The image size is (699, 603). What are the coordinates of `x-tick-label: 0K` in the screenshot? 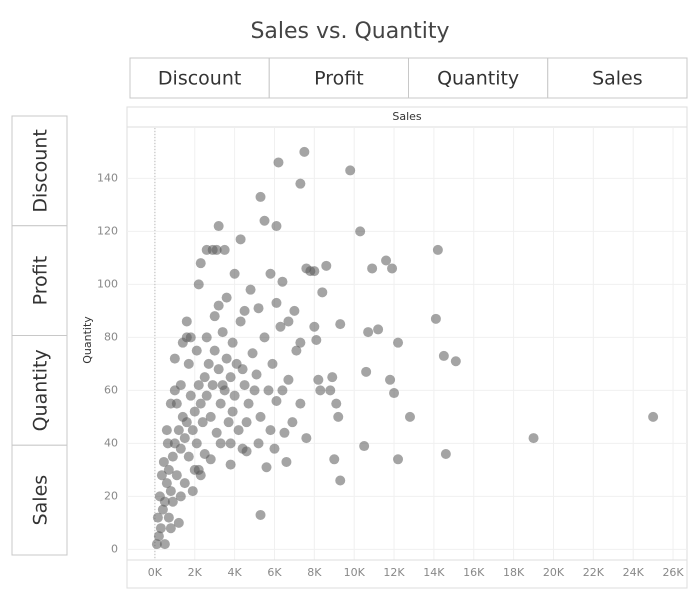 It's located at (155, 572).